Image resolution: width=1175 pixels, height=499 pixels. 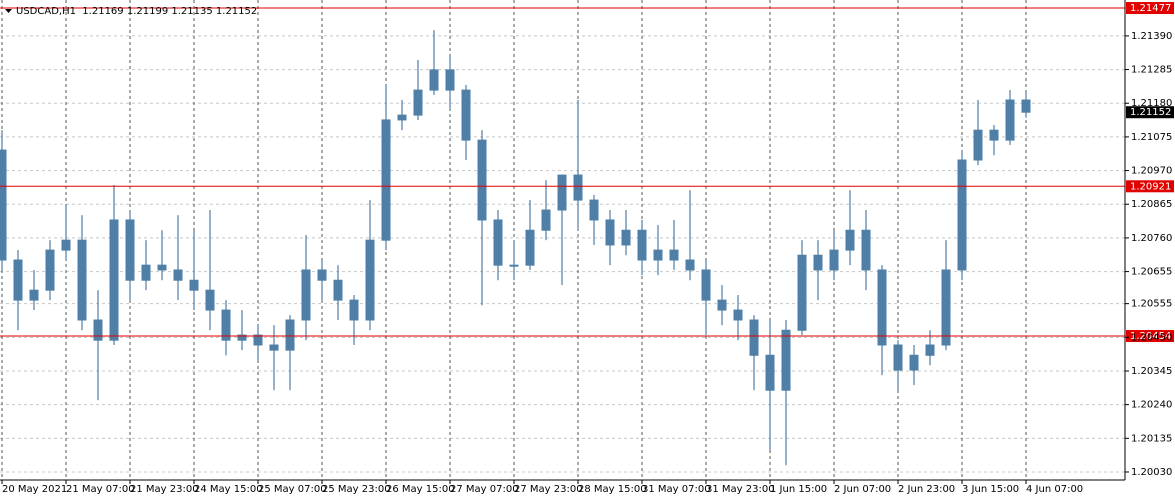 What do you see at coordinates (1151, 204) in the screenshot?
I see `y-tick-label: 1.20865` at bounding box center [1151, 204].